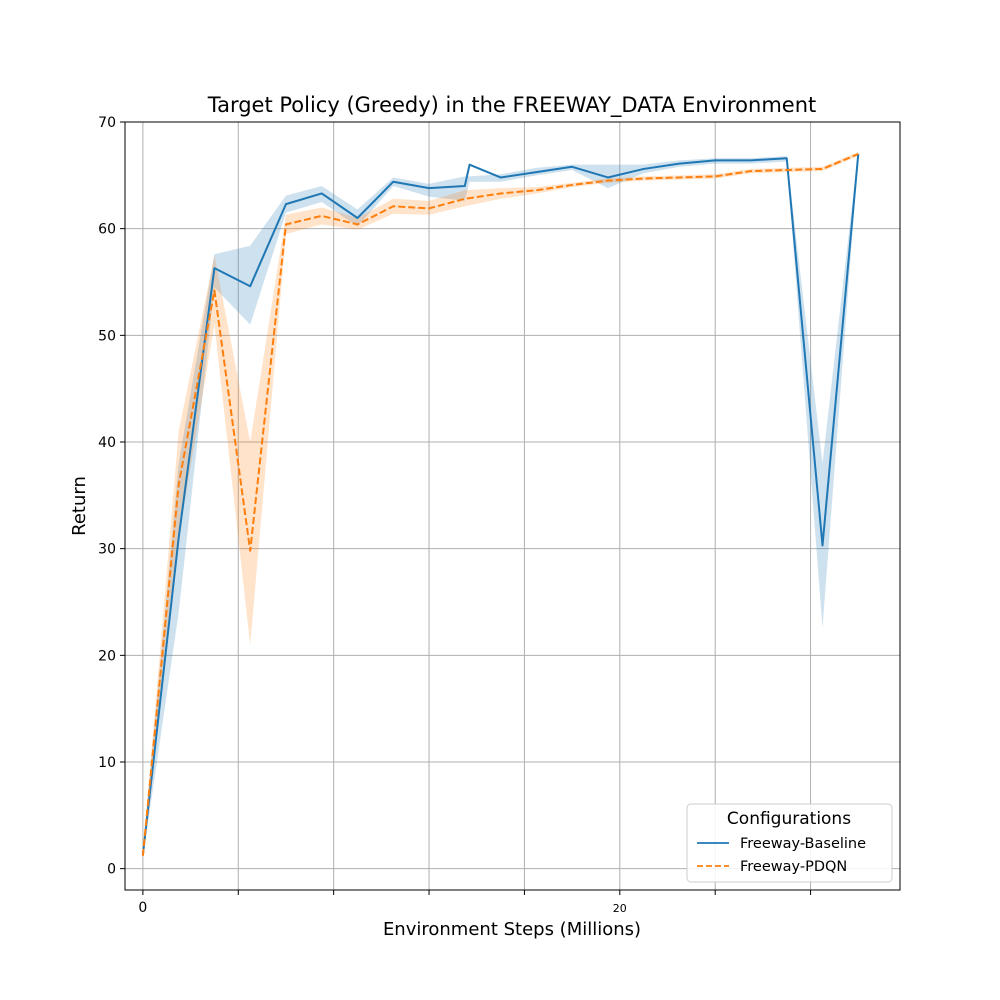 The height and width of the screenshot is (1000, 1000). What do you see at coordinates (793, 867) in the screenshot?
I see `legend-label-pdqn: Freeway-PDQN` at bounding box center [793, 867].